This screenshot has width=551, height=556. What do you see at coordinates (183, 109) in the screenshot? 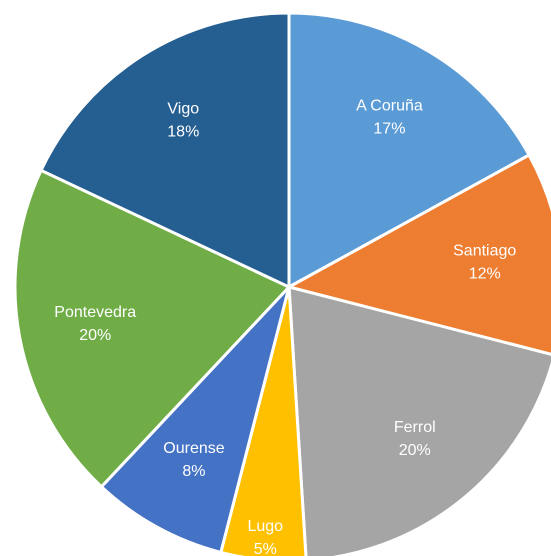
I see `slice-label: Vigo` at bounding box center [183, 109].